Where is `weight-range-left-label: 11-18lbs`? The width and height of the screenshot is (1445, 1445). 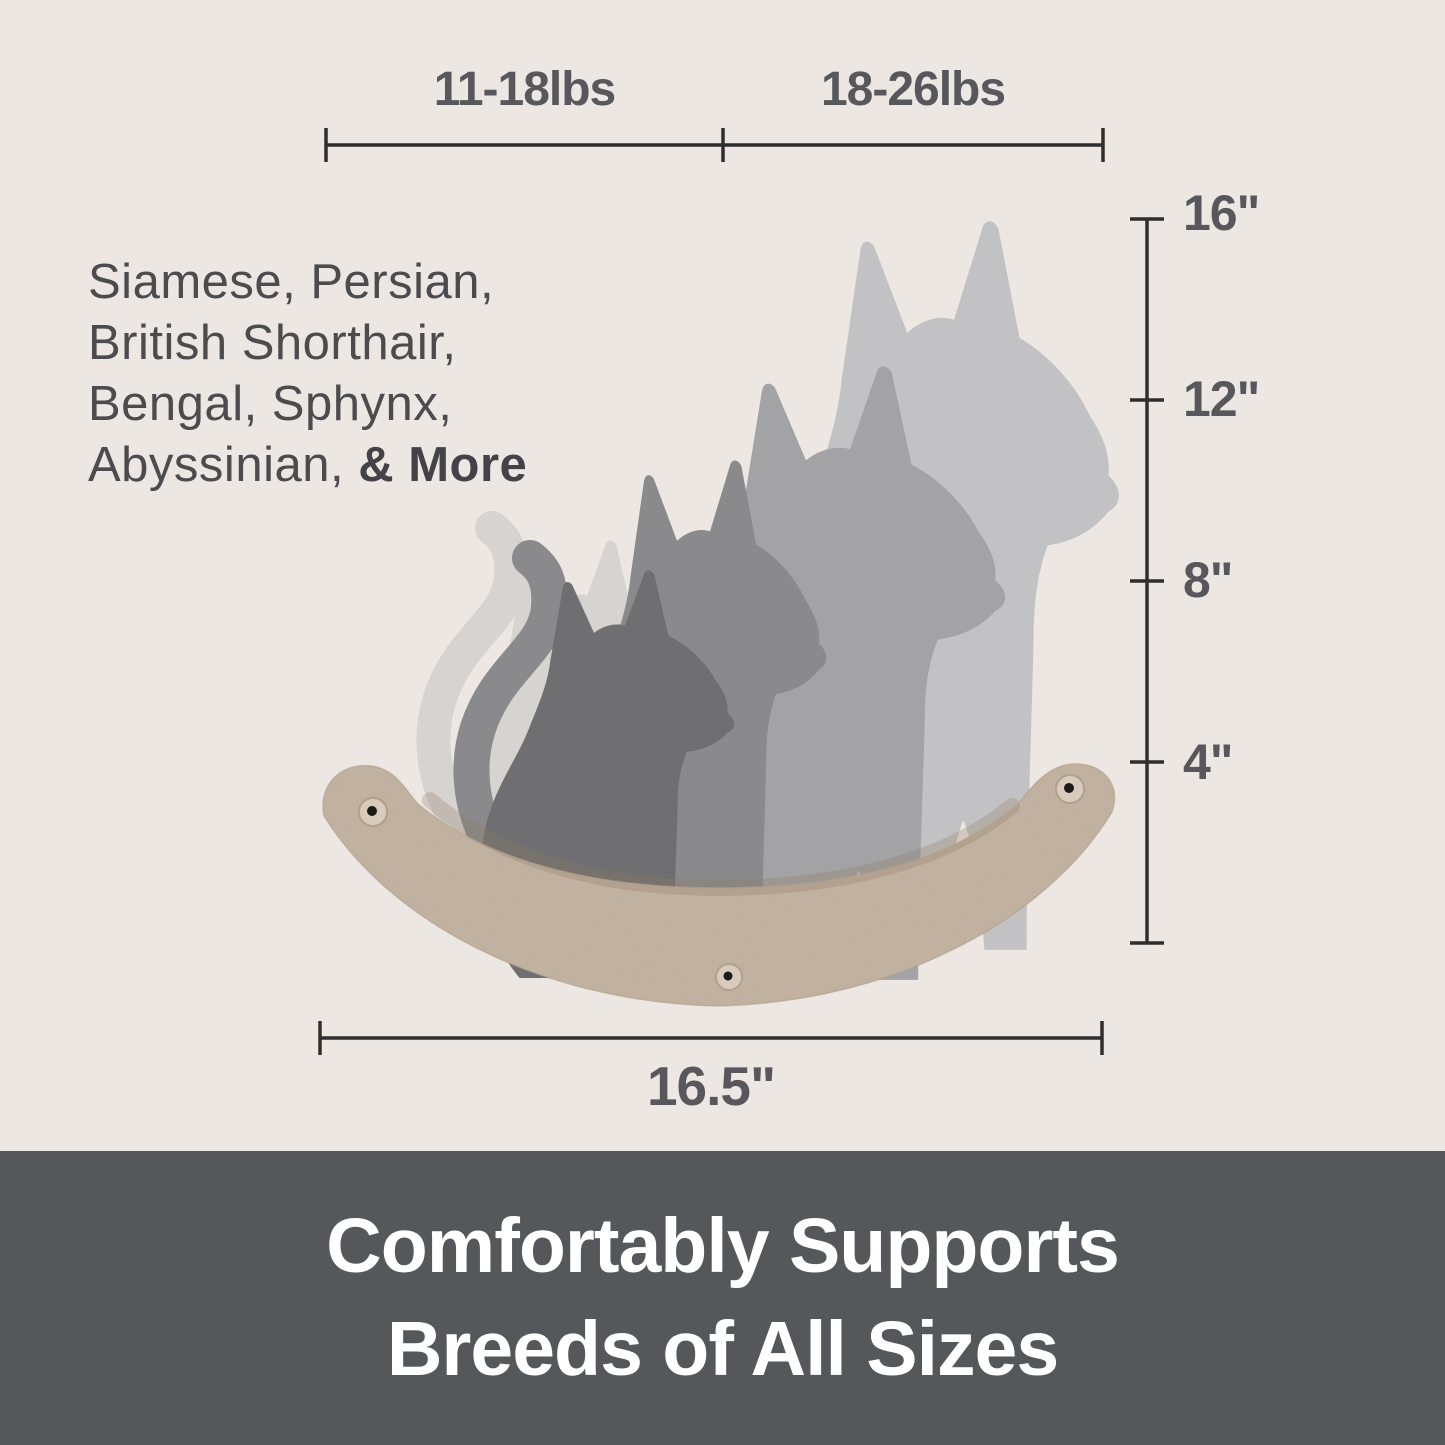
weight-range-left-label: 11-18lbs is located at coordinates (524, 89).